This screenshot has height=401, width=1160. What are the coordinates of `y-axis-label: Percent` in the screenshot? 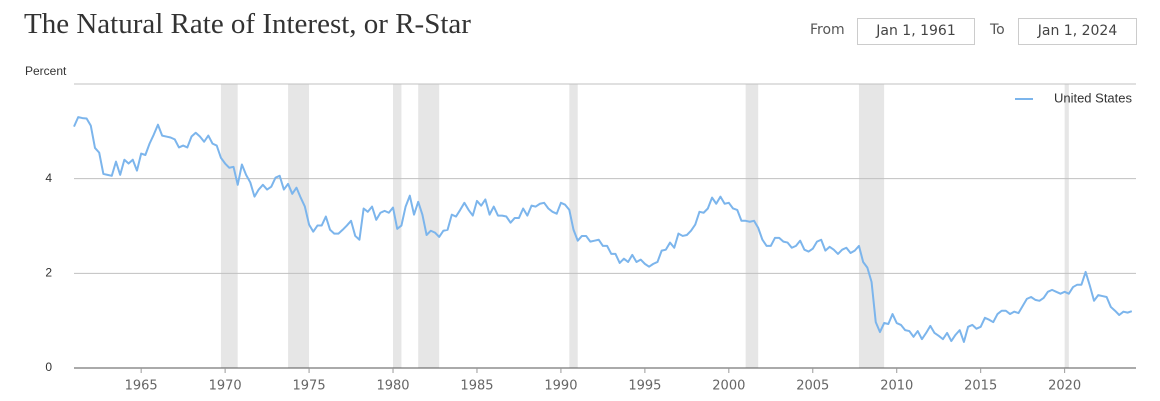 It's located at (46, 71).